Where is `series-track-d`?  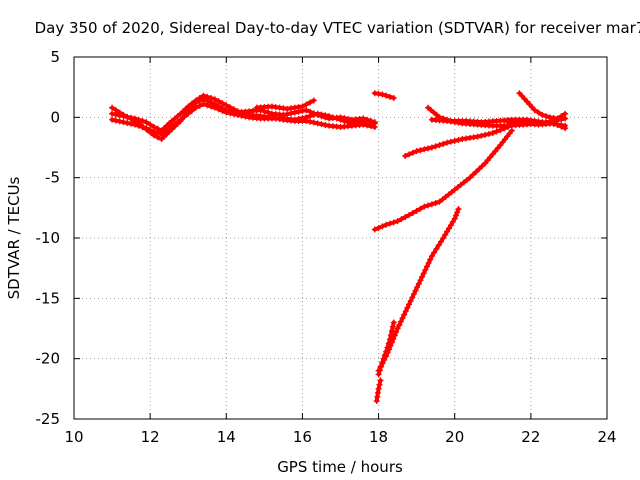
series-track-d is located at coordinates (285, 104).